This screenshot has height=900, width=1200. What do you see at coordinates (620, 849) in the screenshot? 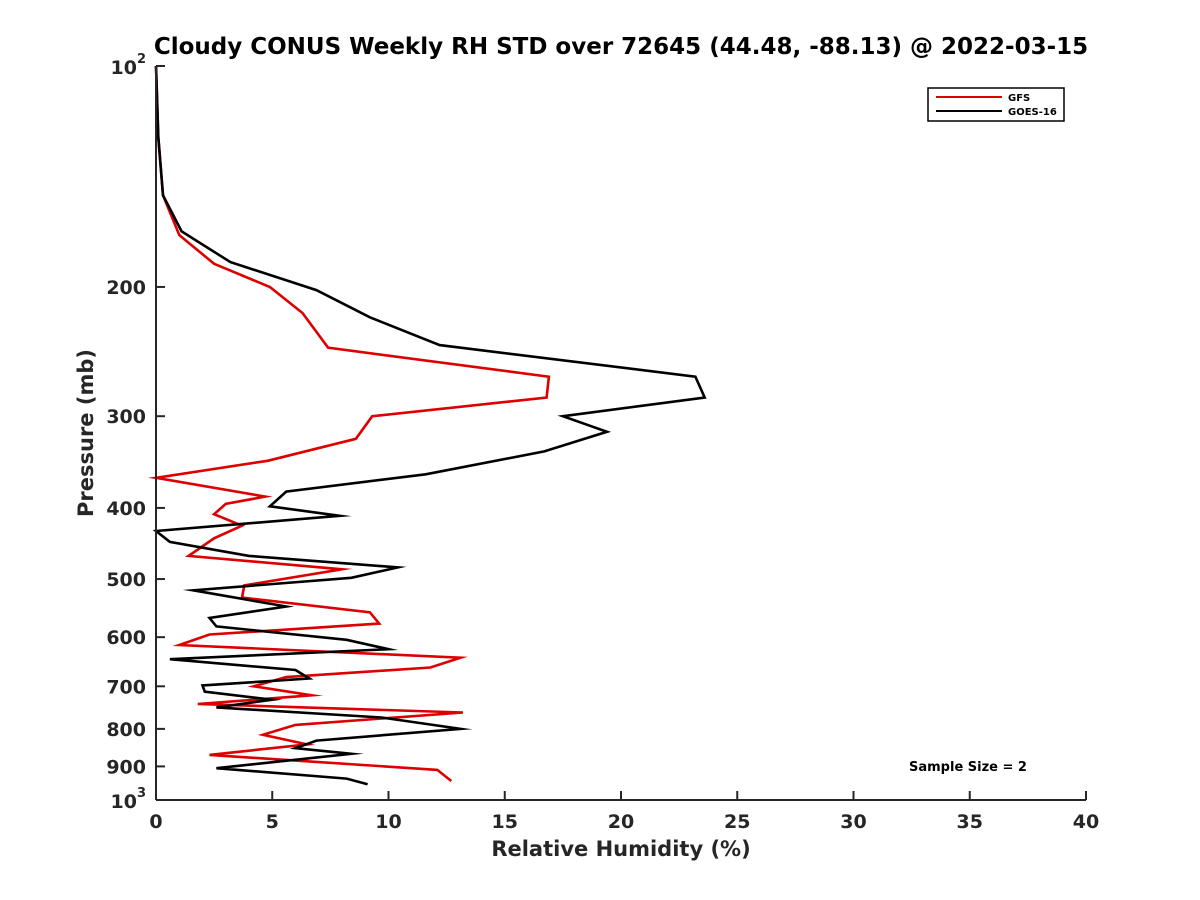
I see `x-axis-title: Relative Humidity (%)` at bounding box center [620, 849].